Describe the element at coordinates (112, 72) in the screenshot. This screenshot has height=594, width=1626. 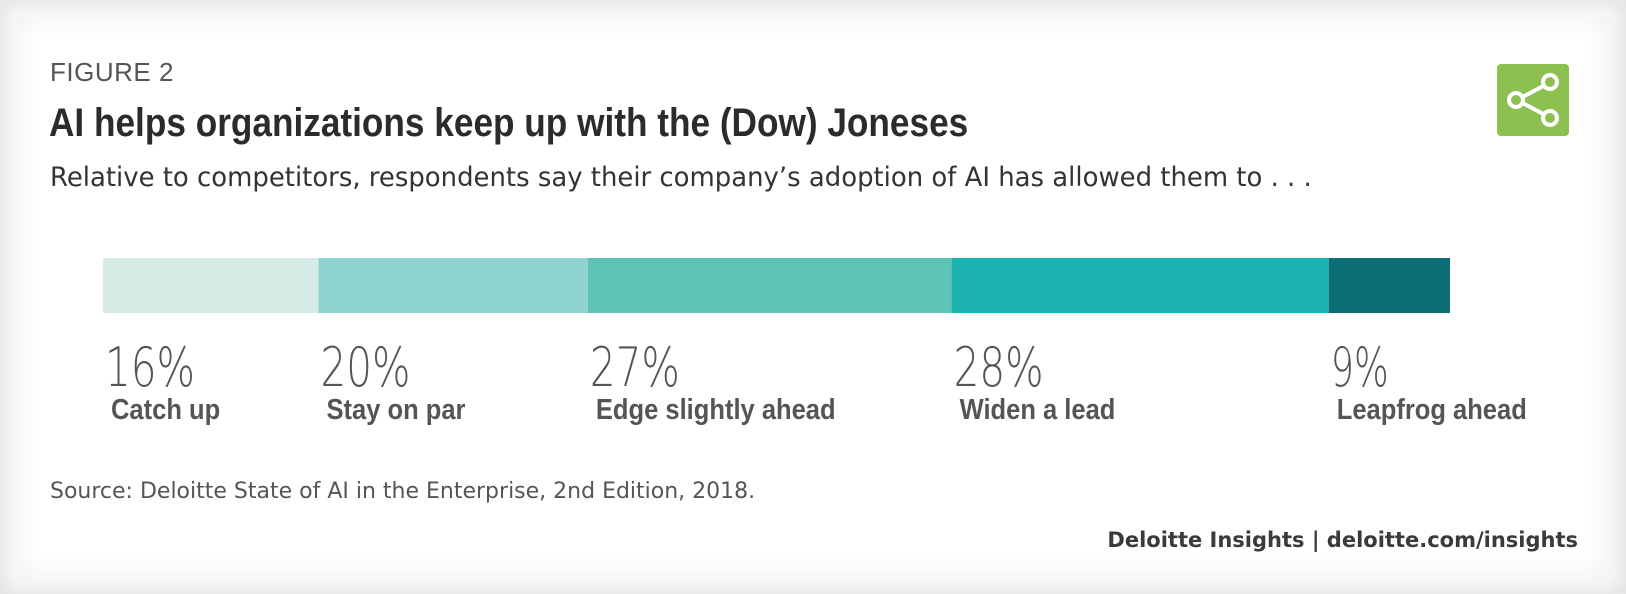
I see `figure-label: FIGURE 2` at that location.